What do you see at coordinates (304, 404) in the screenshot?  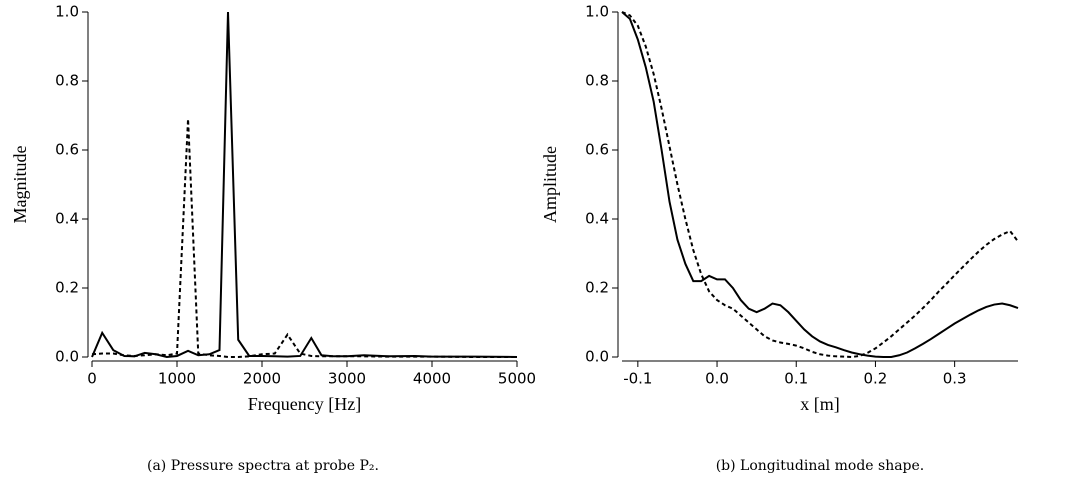 I see `x-axis-label: Frequency [Hz]` at bounding box center [304, 404].